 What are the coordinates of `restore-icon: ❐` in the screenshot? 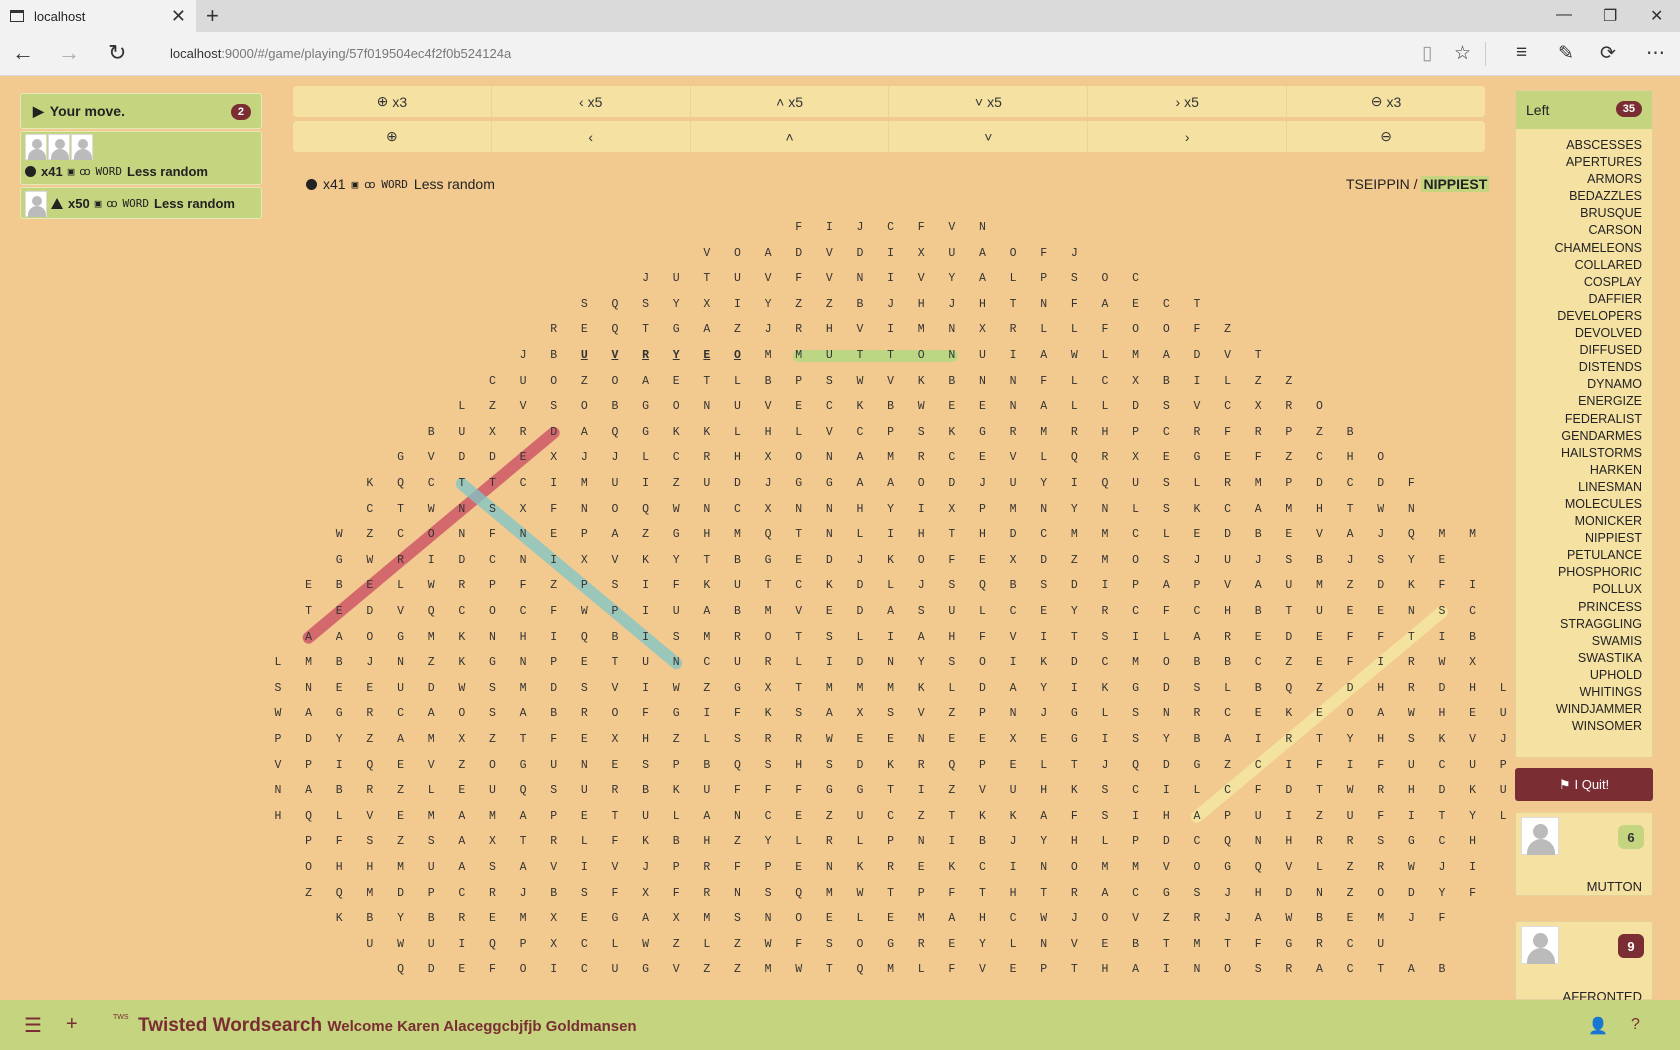 It's located at (1610, 16).